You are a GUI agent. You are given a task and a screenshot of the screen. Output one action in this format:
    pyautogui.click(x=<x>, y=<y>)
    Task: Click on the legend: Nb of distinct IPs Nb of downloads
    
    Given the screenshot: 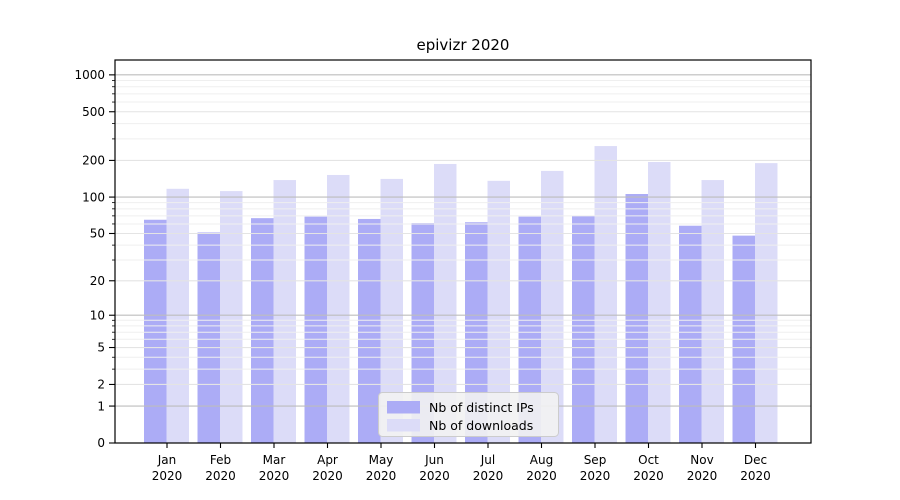 What is the action you would take?
    pyautogui.click(x=468, y=414)
    